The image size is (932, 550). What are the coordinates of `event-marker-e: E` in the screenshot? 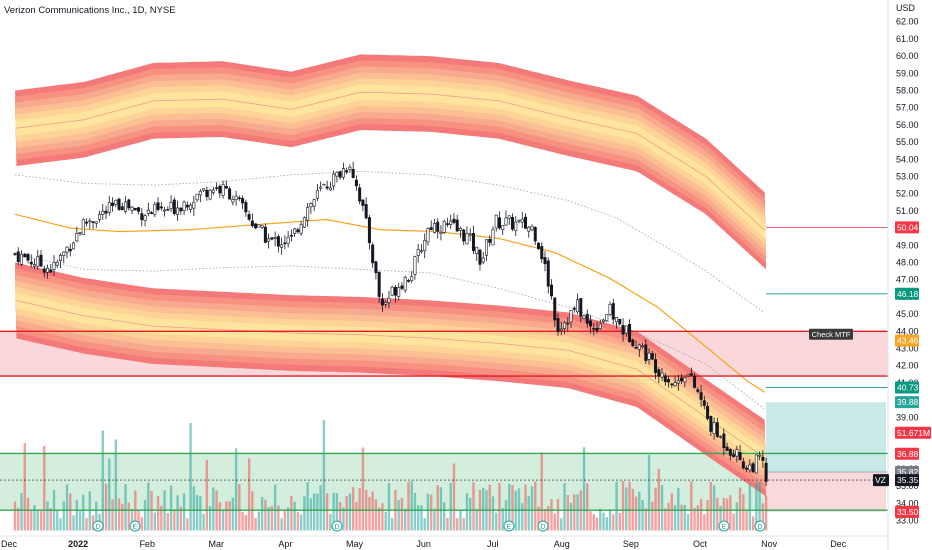 It's located at (135, 526).